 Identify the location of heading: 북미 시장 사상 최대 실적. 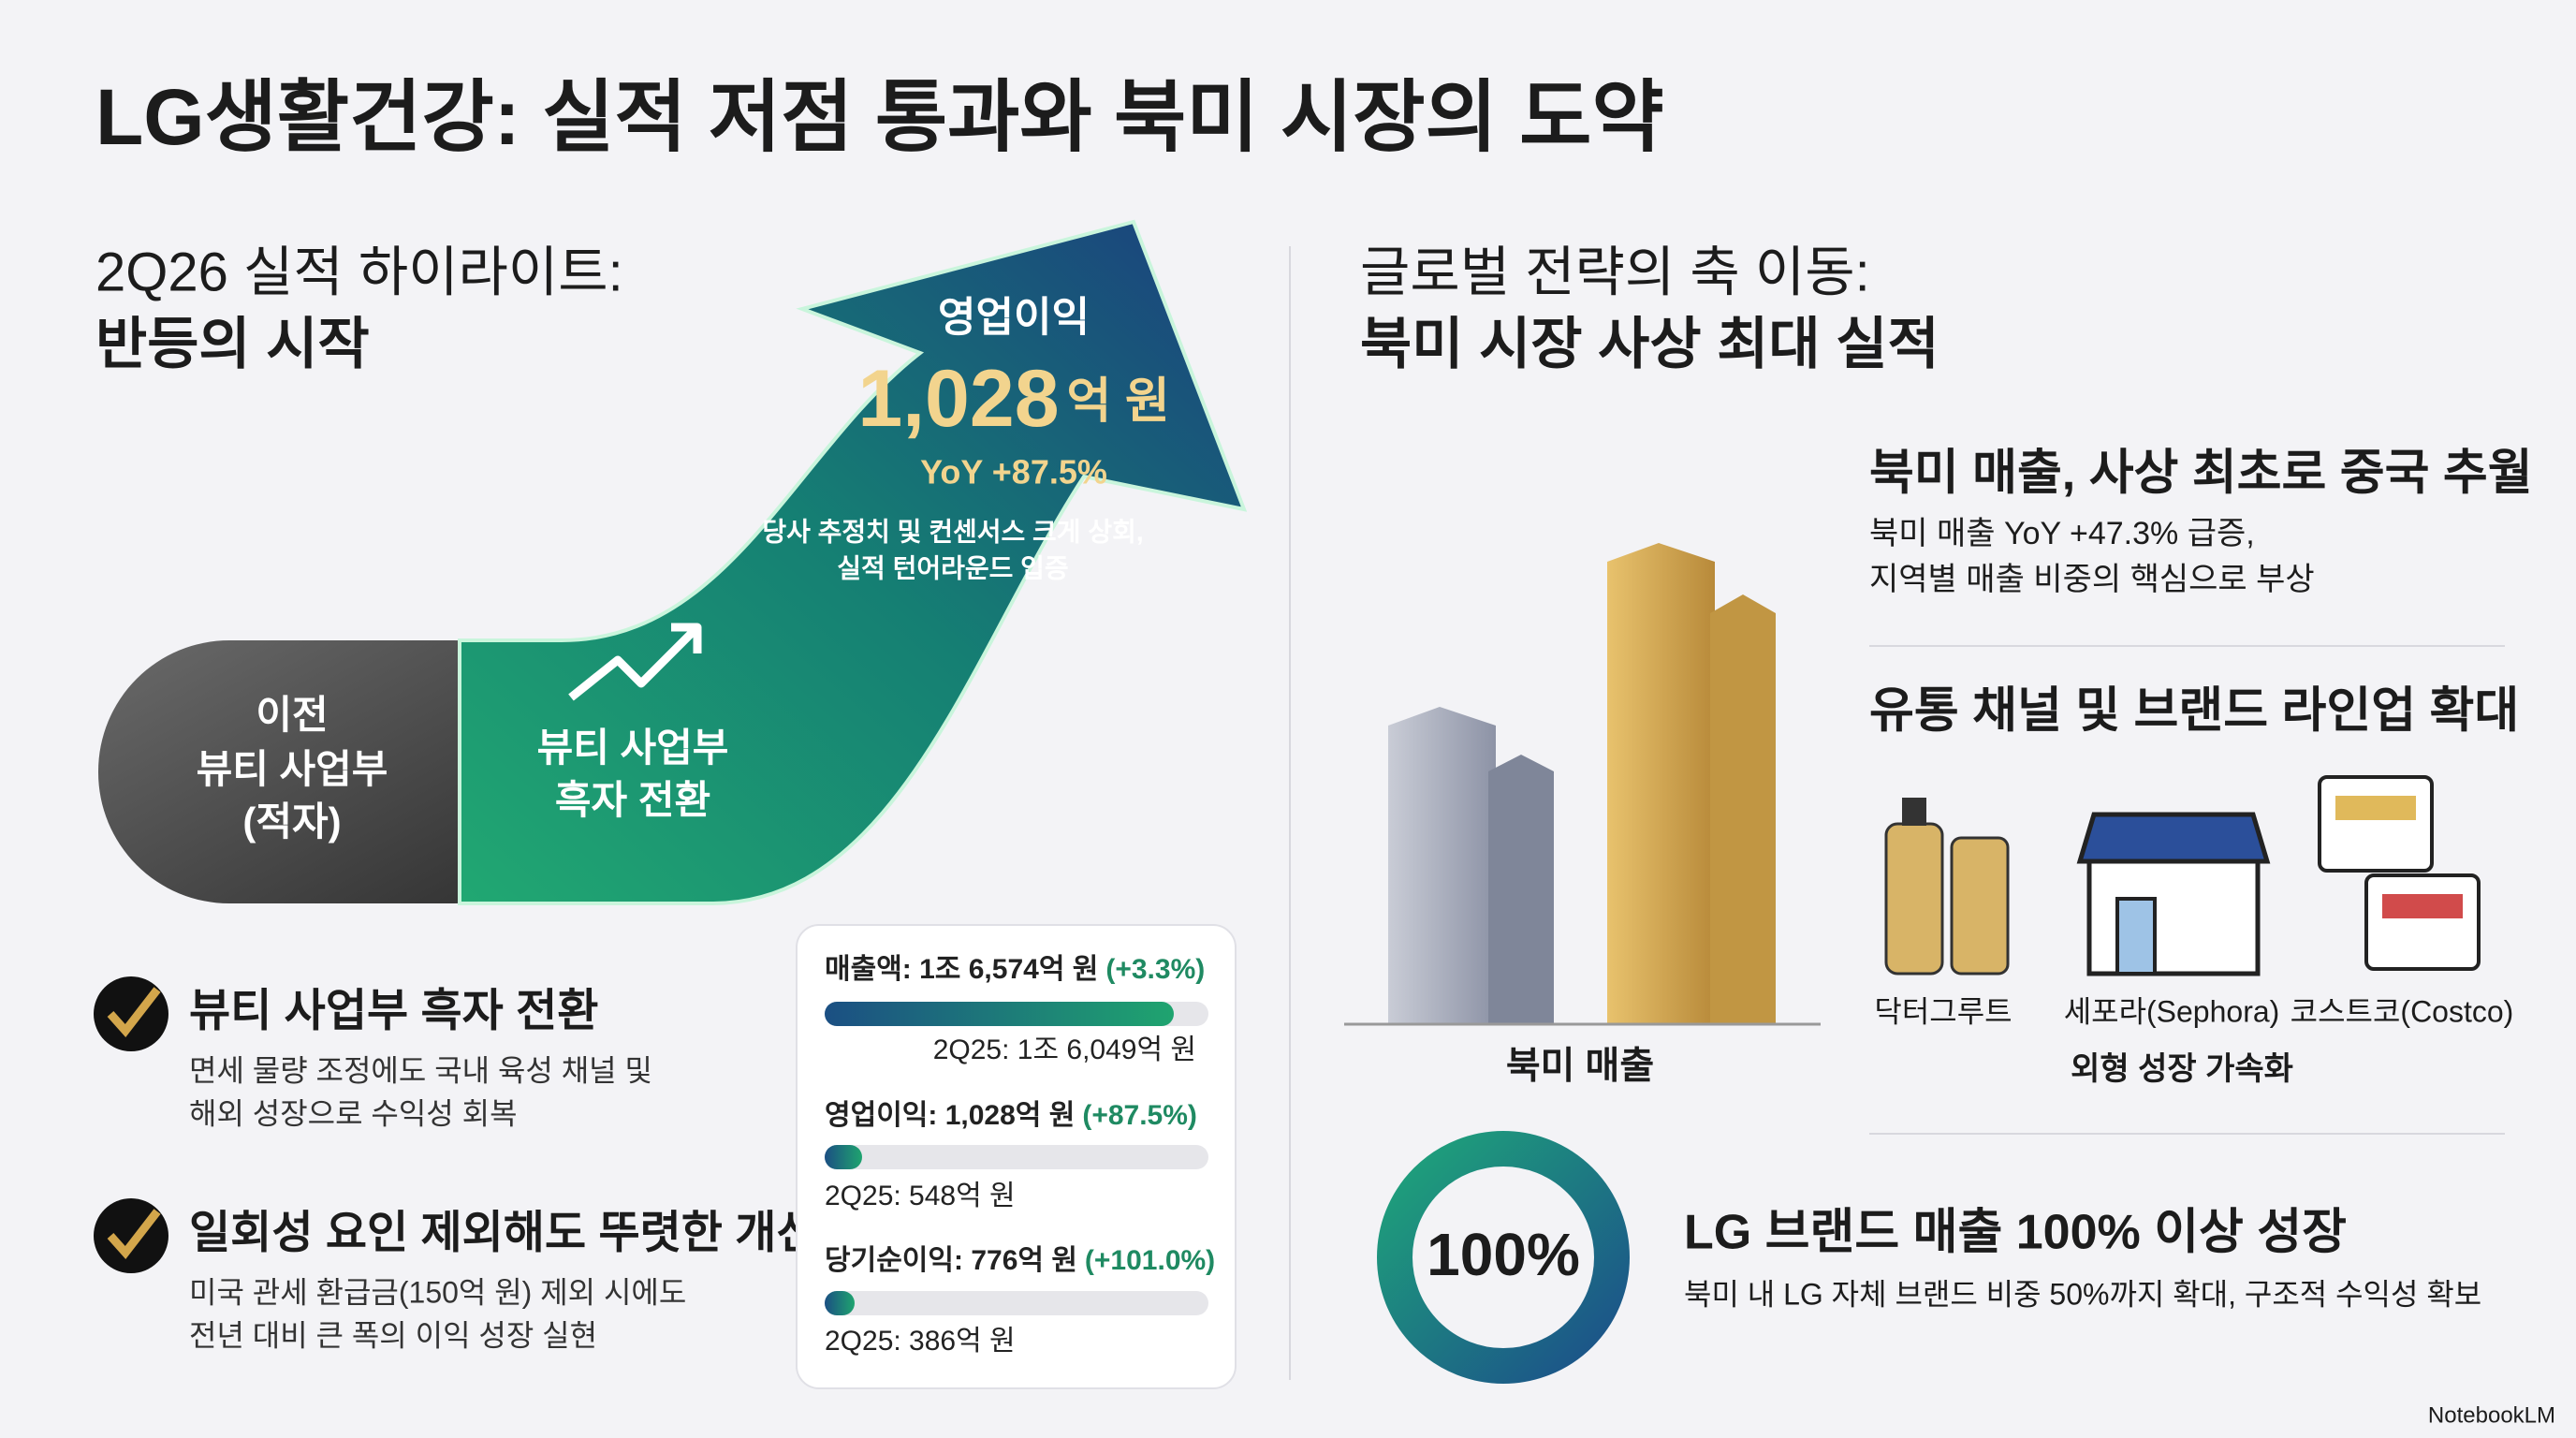
(1649, 344).